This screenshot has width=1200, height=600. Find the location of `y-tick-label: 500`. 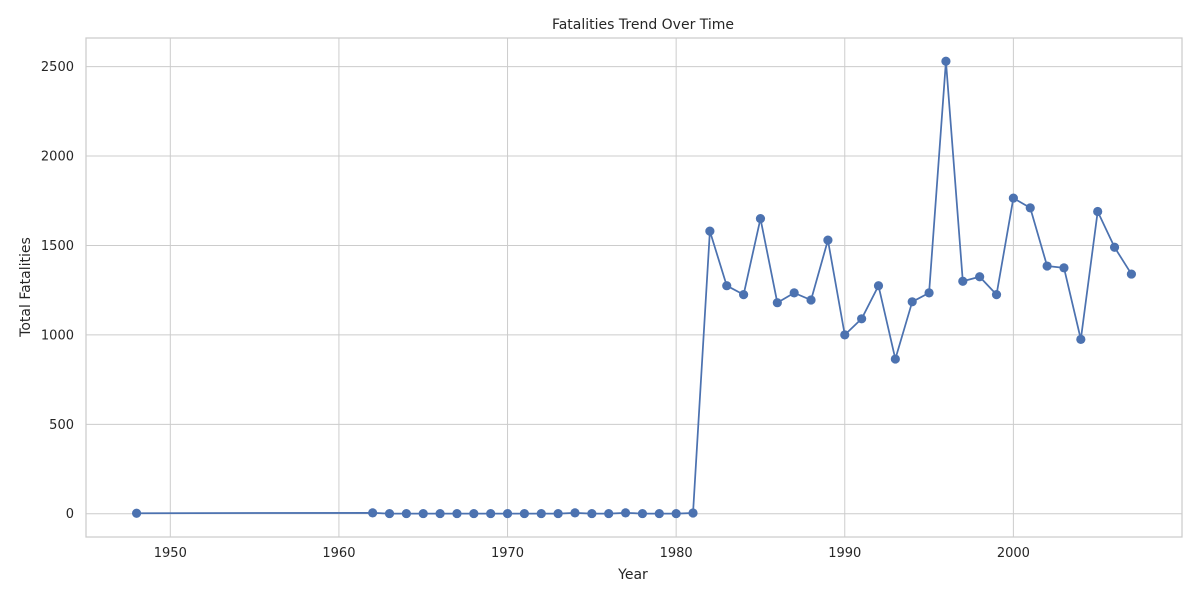

y-tick-label: 500 is located at coordinates (61, 425).